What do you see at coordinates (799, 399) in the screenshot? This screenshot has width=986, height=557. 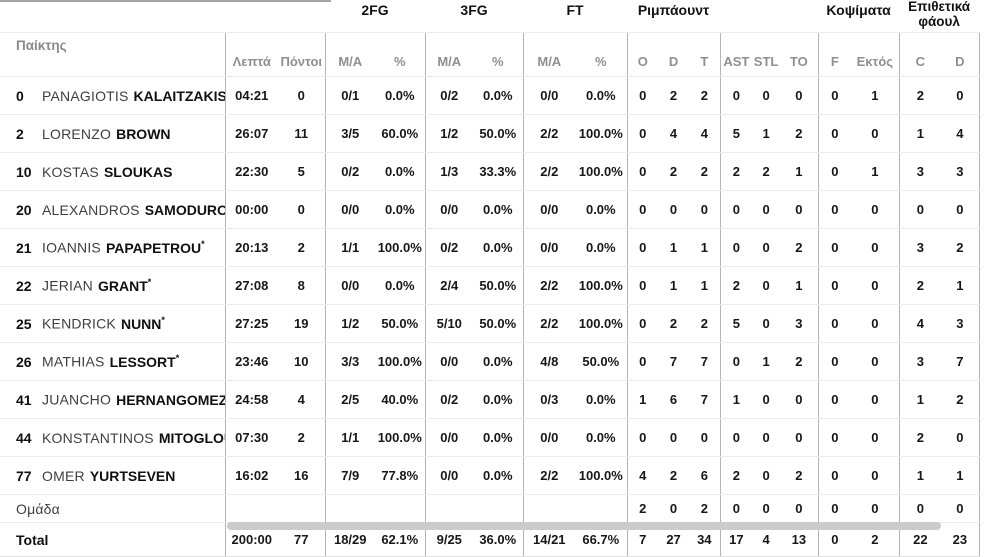 I see `to-cell: 0` at bounding box center [799, 399].